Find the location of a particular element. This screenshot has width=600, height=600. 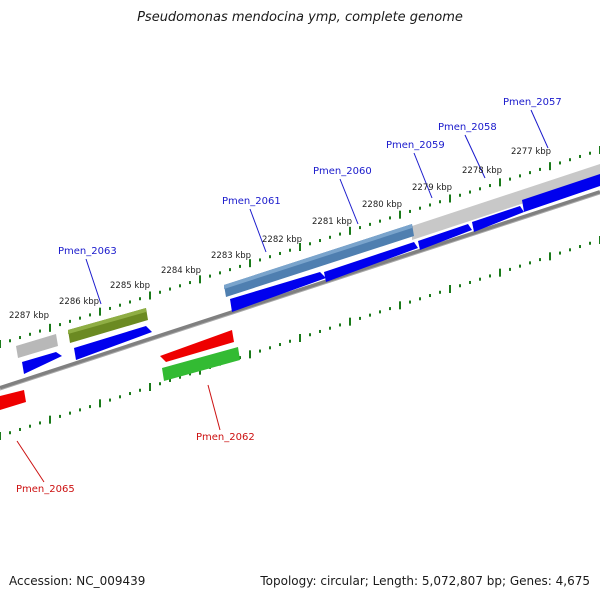

scale-label: 2280 kbp is located at coordinates (382, 205).